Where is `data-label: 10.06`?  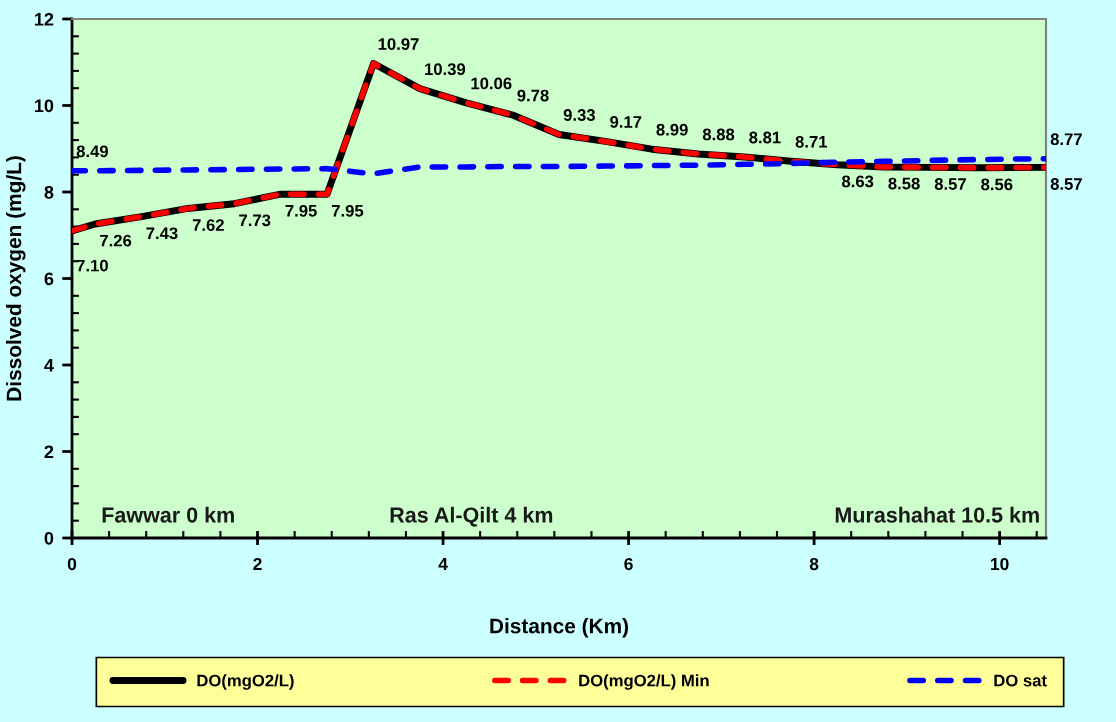
data-label: 10.06 is located at coordinates (491, 83).